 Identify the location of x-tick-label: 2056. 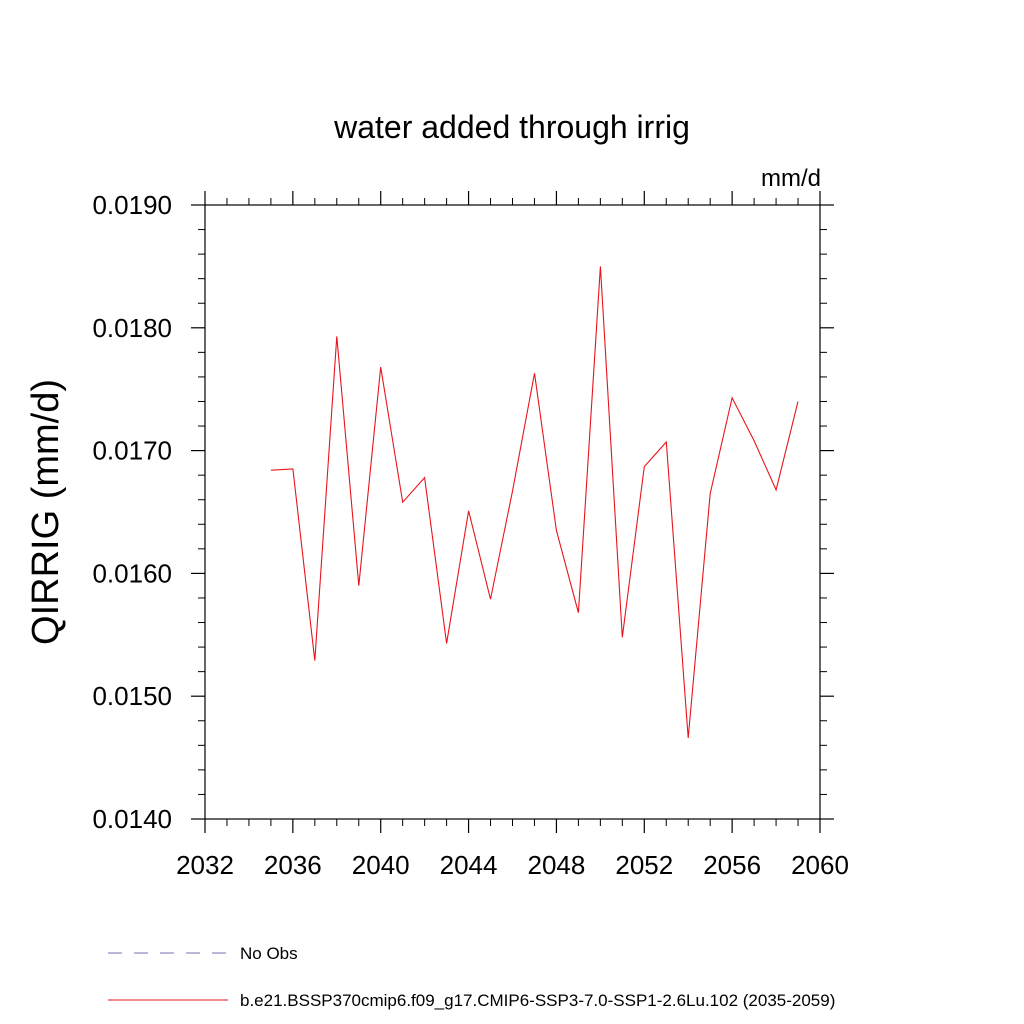
(732, 865).